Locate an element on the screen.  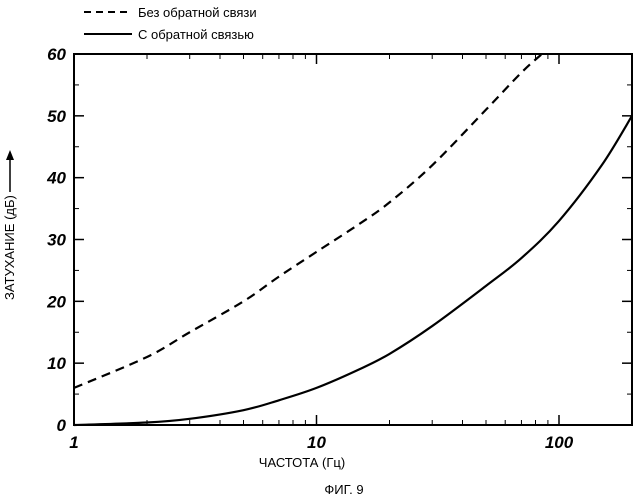
y-tick-label: 10 is located at coordinates (56, 363).